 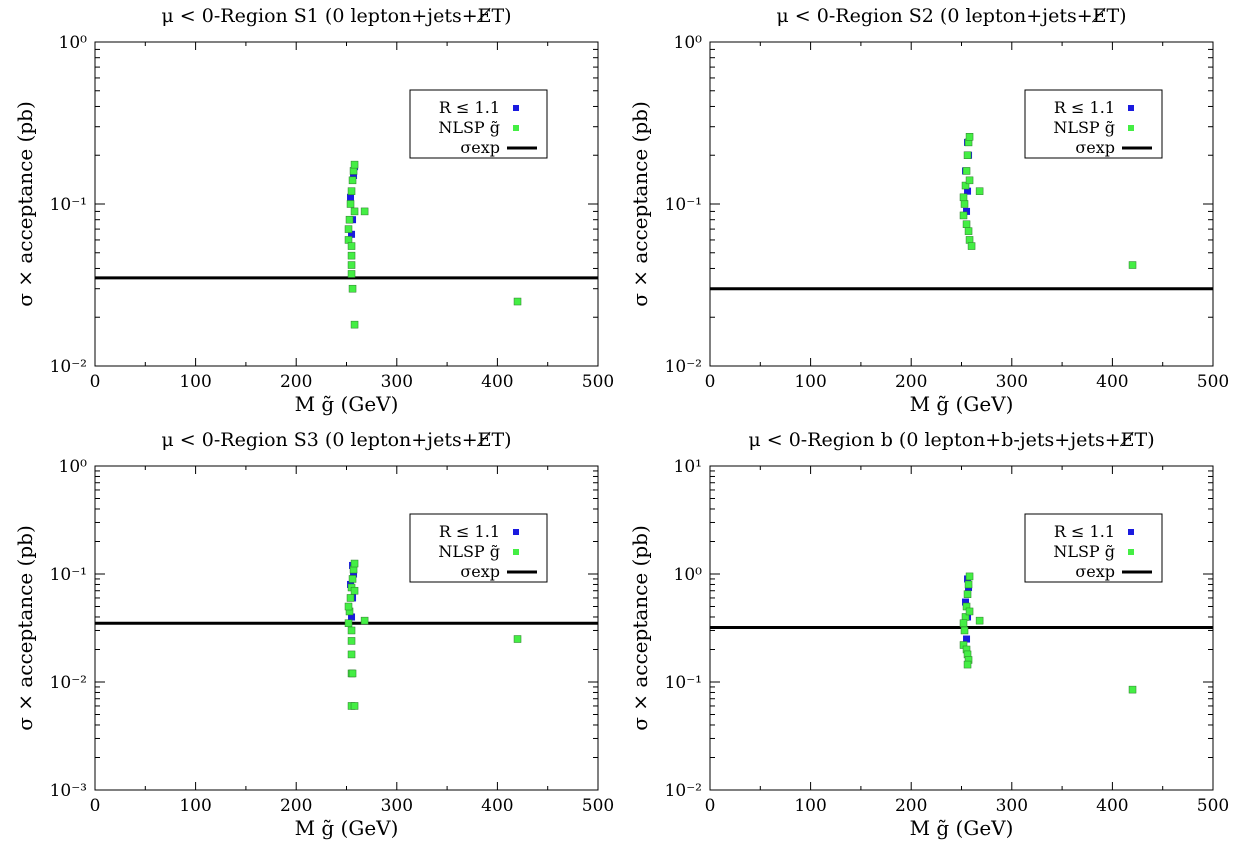 What do you see at coordinates (951, 16) in the screenshot?
I see `chart-title: μ < 0-Region S2 (0 lepton+jets+E̸T)` at bounding box center [951, 16].